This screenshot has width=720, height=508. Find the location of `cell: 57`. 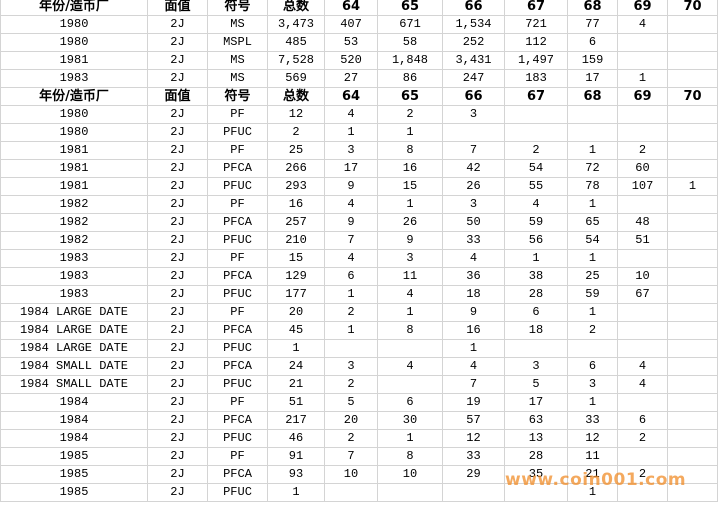

cell: 57 is located at coordinates (473, 420).